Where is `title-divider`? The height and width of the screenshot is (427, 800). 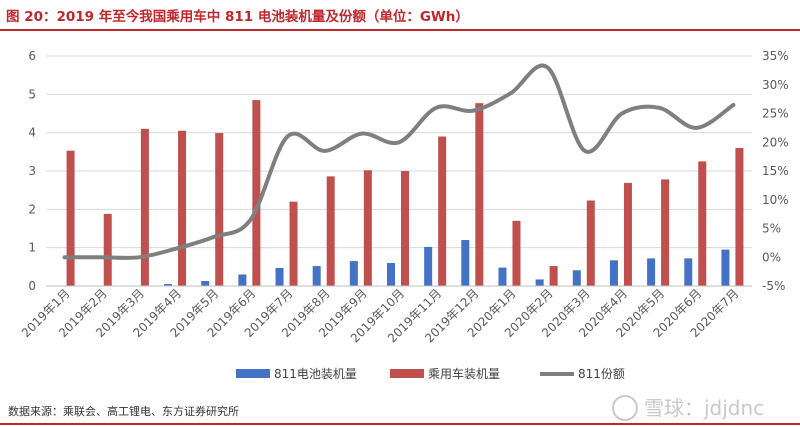 title-divider is located at coordinates (400, 30).